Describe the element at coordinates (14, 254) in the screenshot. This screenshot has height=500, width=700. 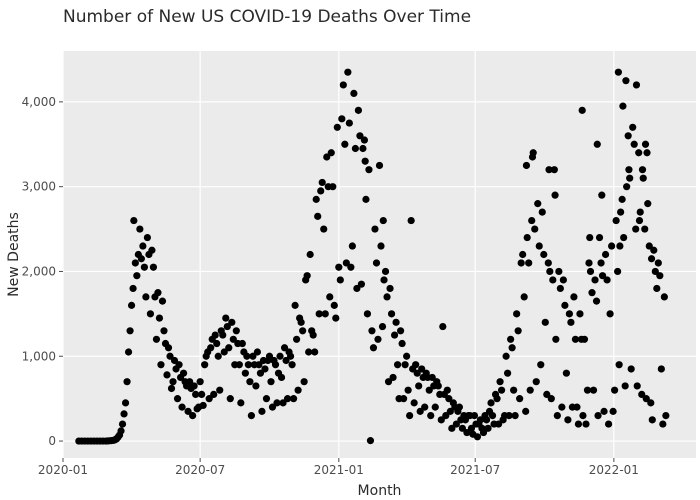
I see `y-axis-title: New Deaths` at that location.